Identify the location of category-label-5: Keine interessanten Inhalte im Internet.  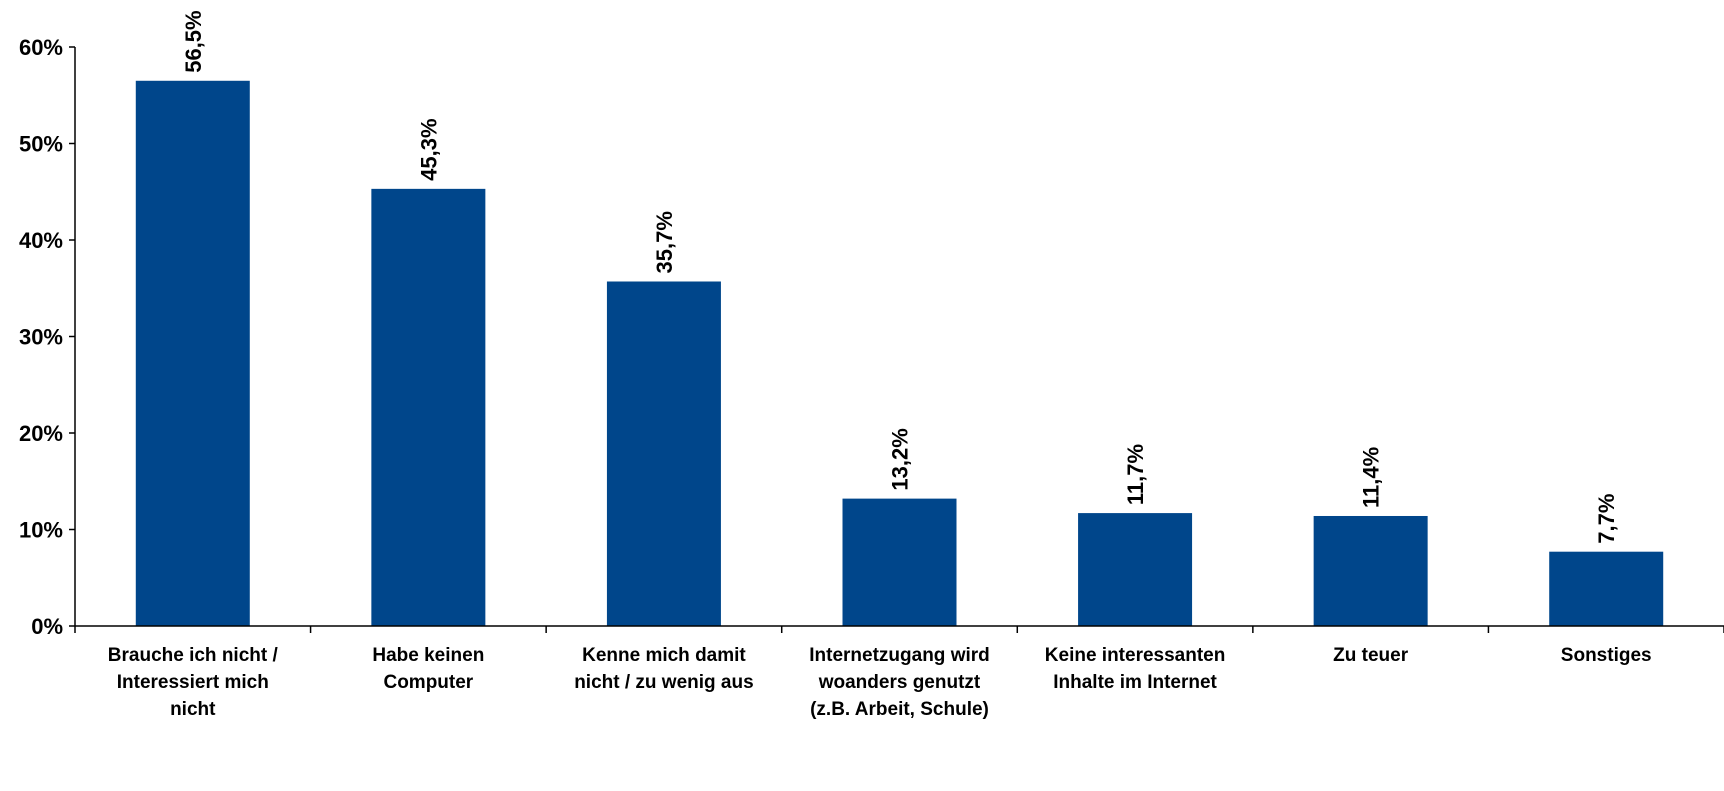
(1135, 669).